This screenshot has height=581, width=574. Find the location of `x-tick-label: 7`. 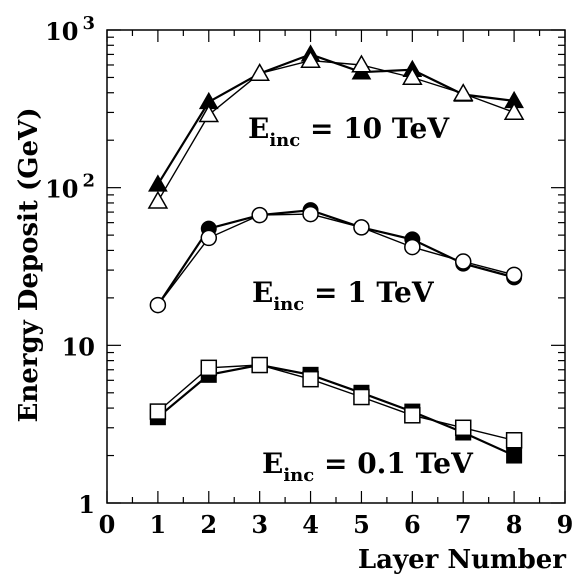

x-tick-label: 7 is located at coordinates (463, 524).